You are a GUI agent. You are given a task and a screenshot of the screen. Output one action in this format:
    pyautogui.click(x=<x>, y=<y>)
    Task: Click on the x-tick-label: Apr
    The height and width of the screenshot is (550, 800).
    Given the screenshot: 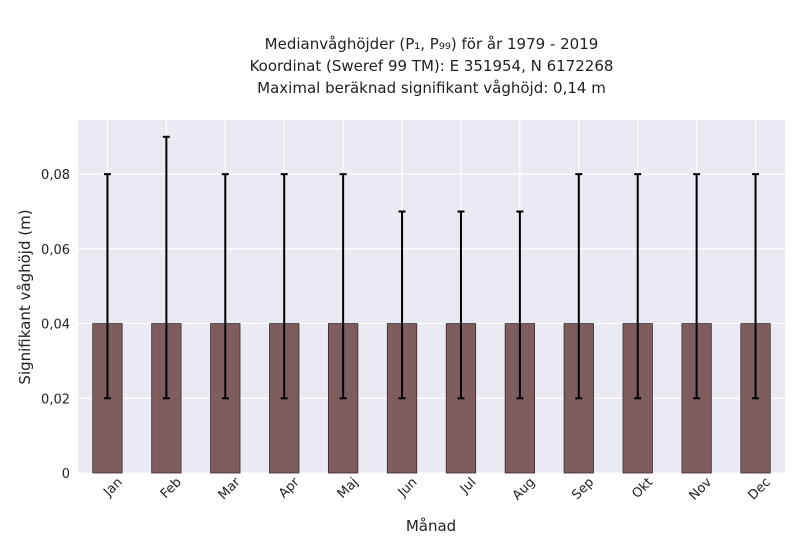 What is the action you would take?
    pyautogui.click(x=289, y=488)
    